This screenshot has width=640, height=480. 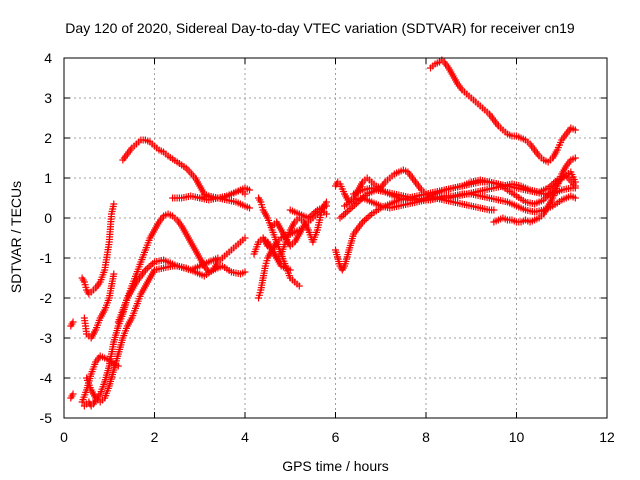 I want to click on x-tick-label: 2, so click(x=155, y=437).